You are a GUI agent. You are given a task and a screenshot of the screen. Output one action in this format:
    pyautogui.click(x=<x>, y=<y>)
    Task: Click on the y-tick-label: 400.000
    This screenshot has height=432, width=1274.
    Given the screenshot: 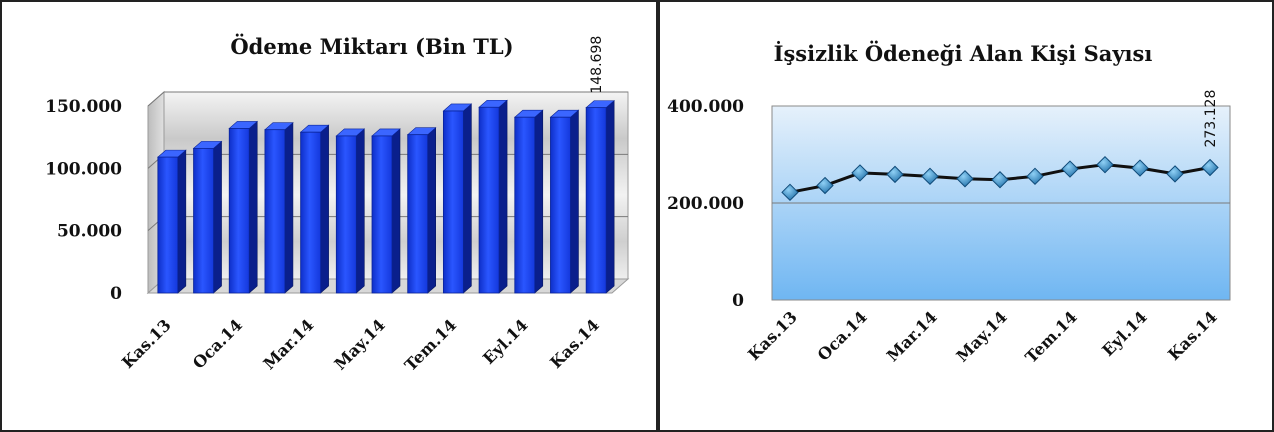 What is the action you would take?
    pyautogui.click(x=705, y=107)
    